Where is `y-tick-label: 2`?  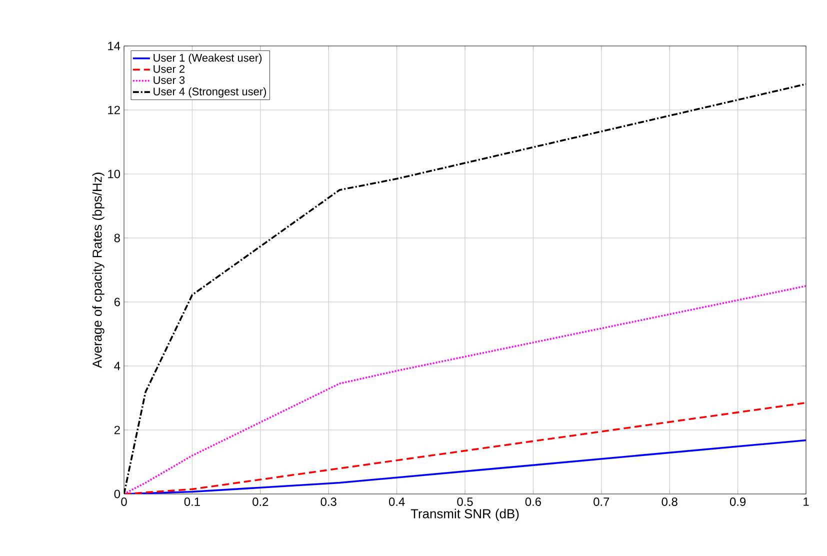
y-tick-label: 2 is located at coordinates (117, 430).